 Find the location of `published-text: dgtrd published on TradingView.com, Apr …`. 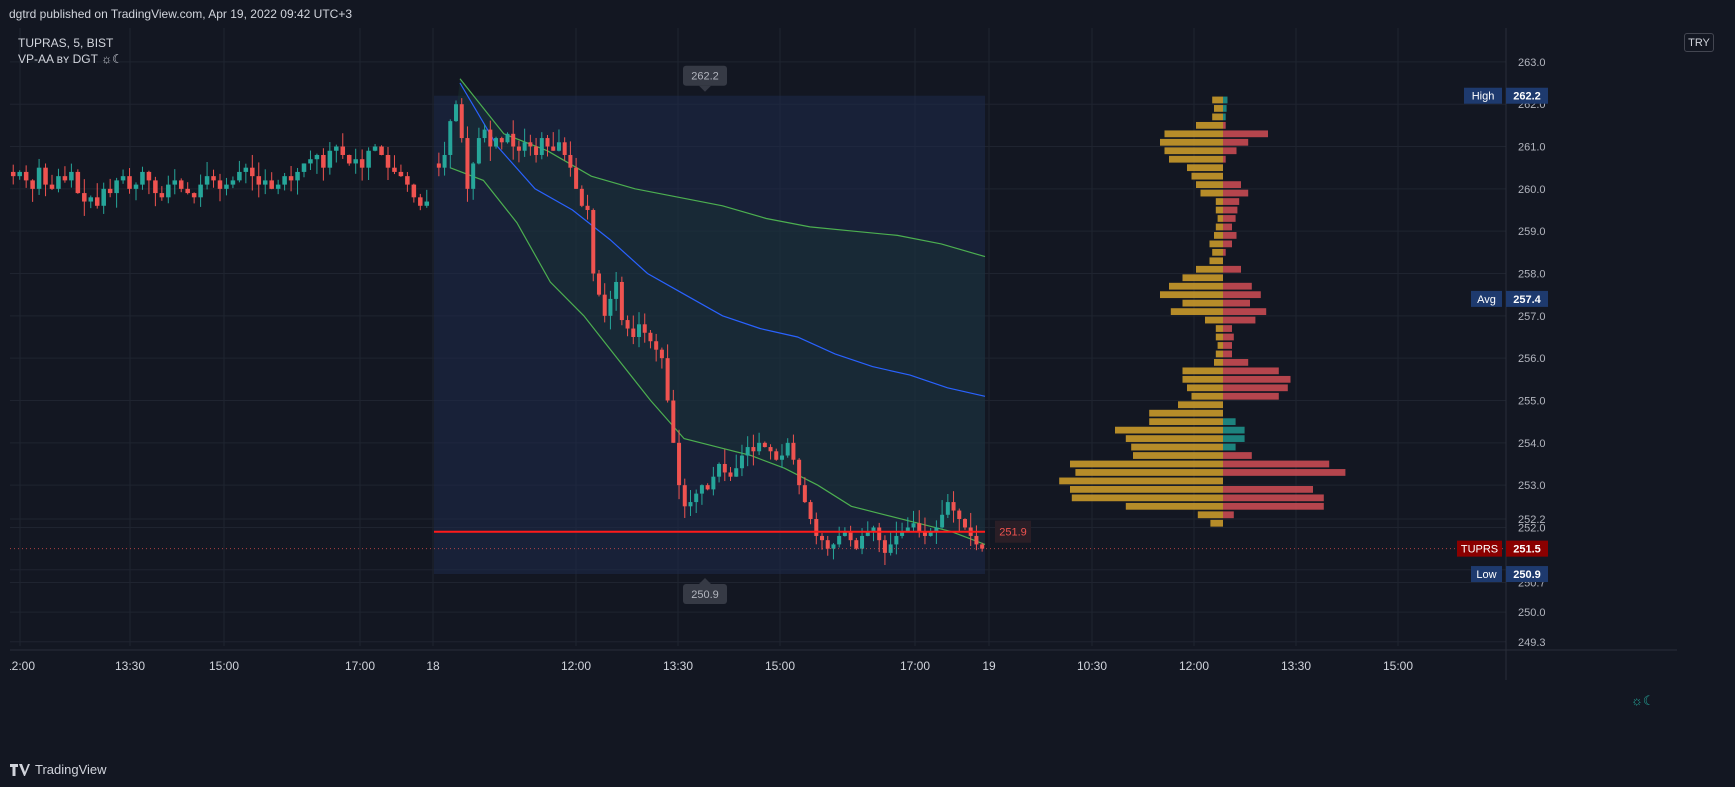

published-text: dgtrd published on TradingView.com, Apr … is located at coordinates (181, 14).